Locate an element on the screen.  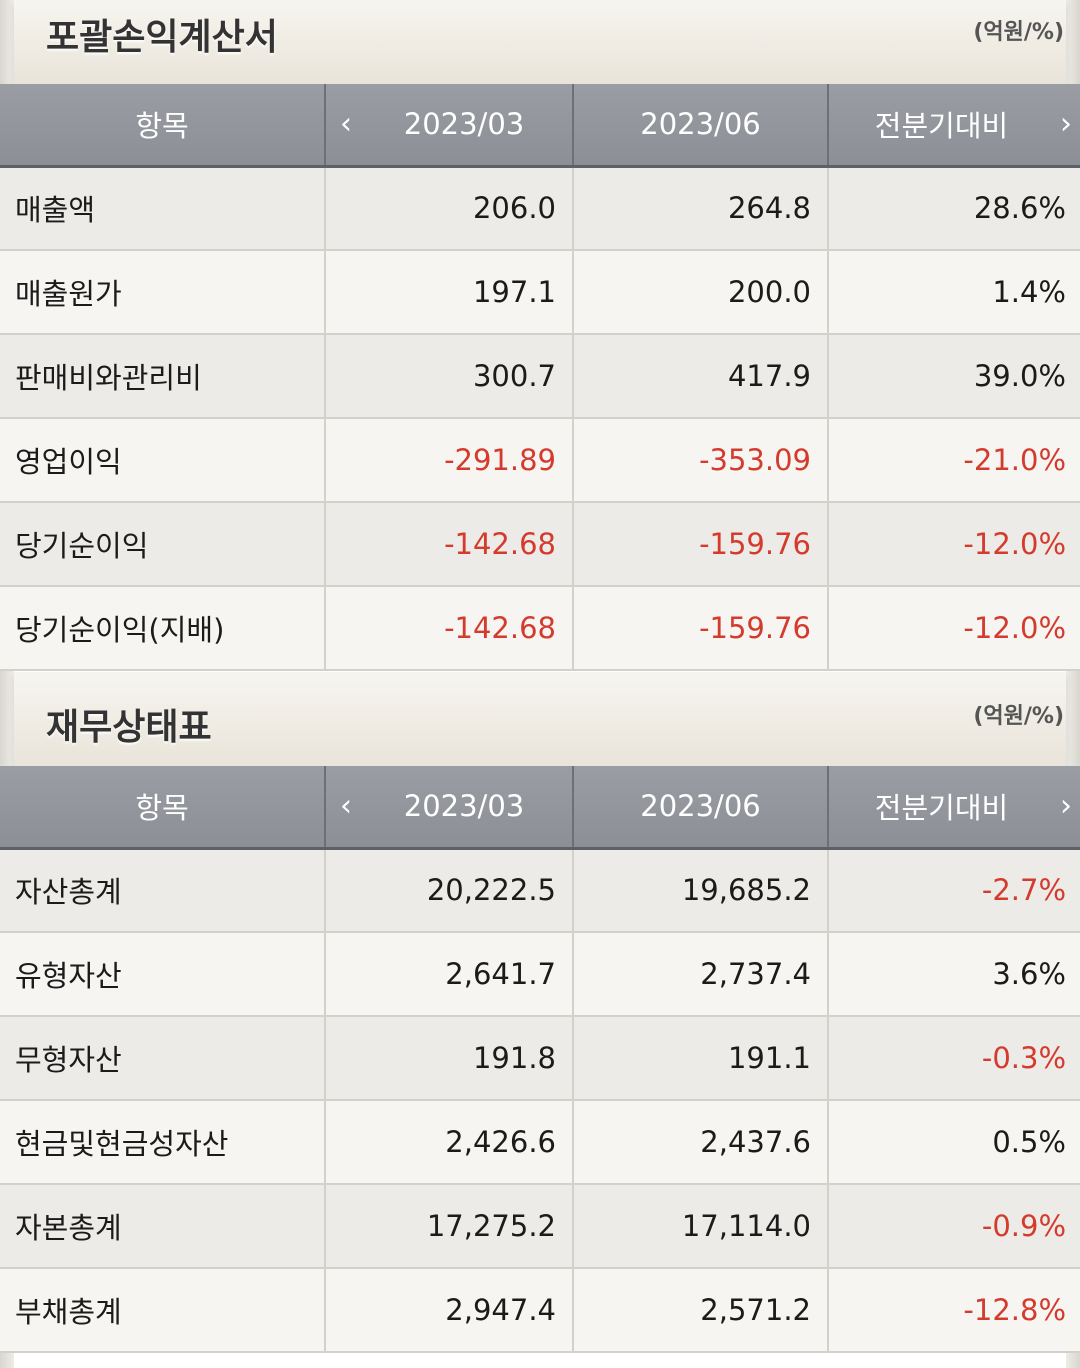
row-item-label: 현금및현금성자산 is located at coordinates (162, 1142).